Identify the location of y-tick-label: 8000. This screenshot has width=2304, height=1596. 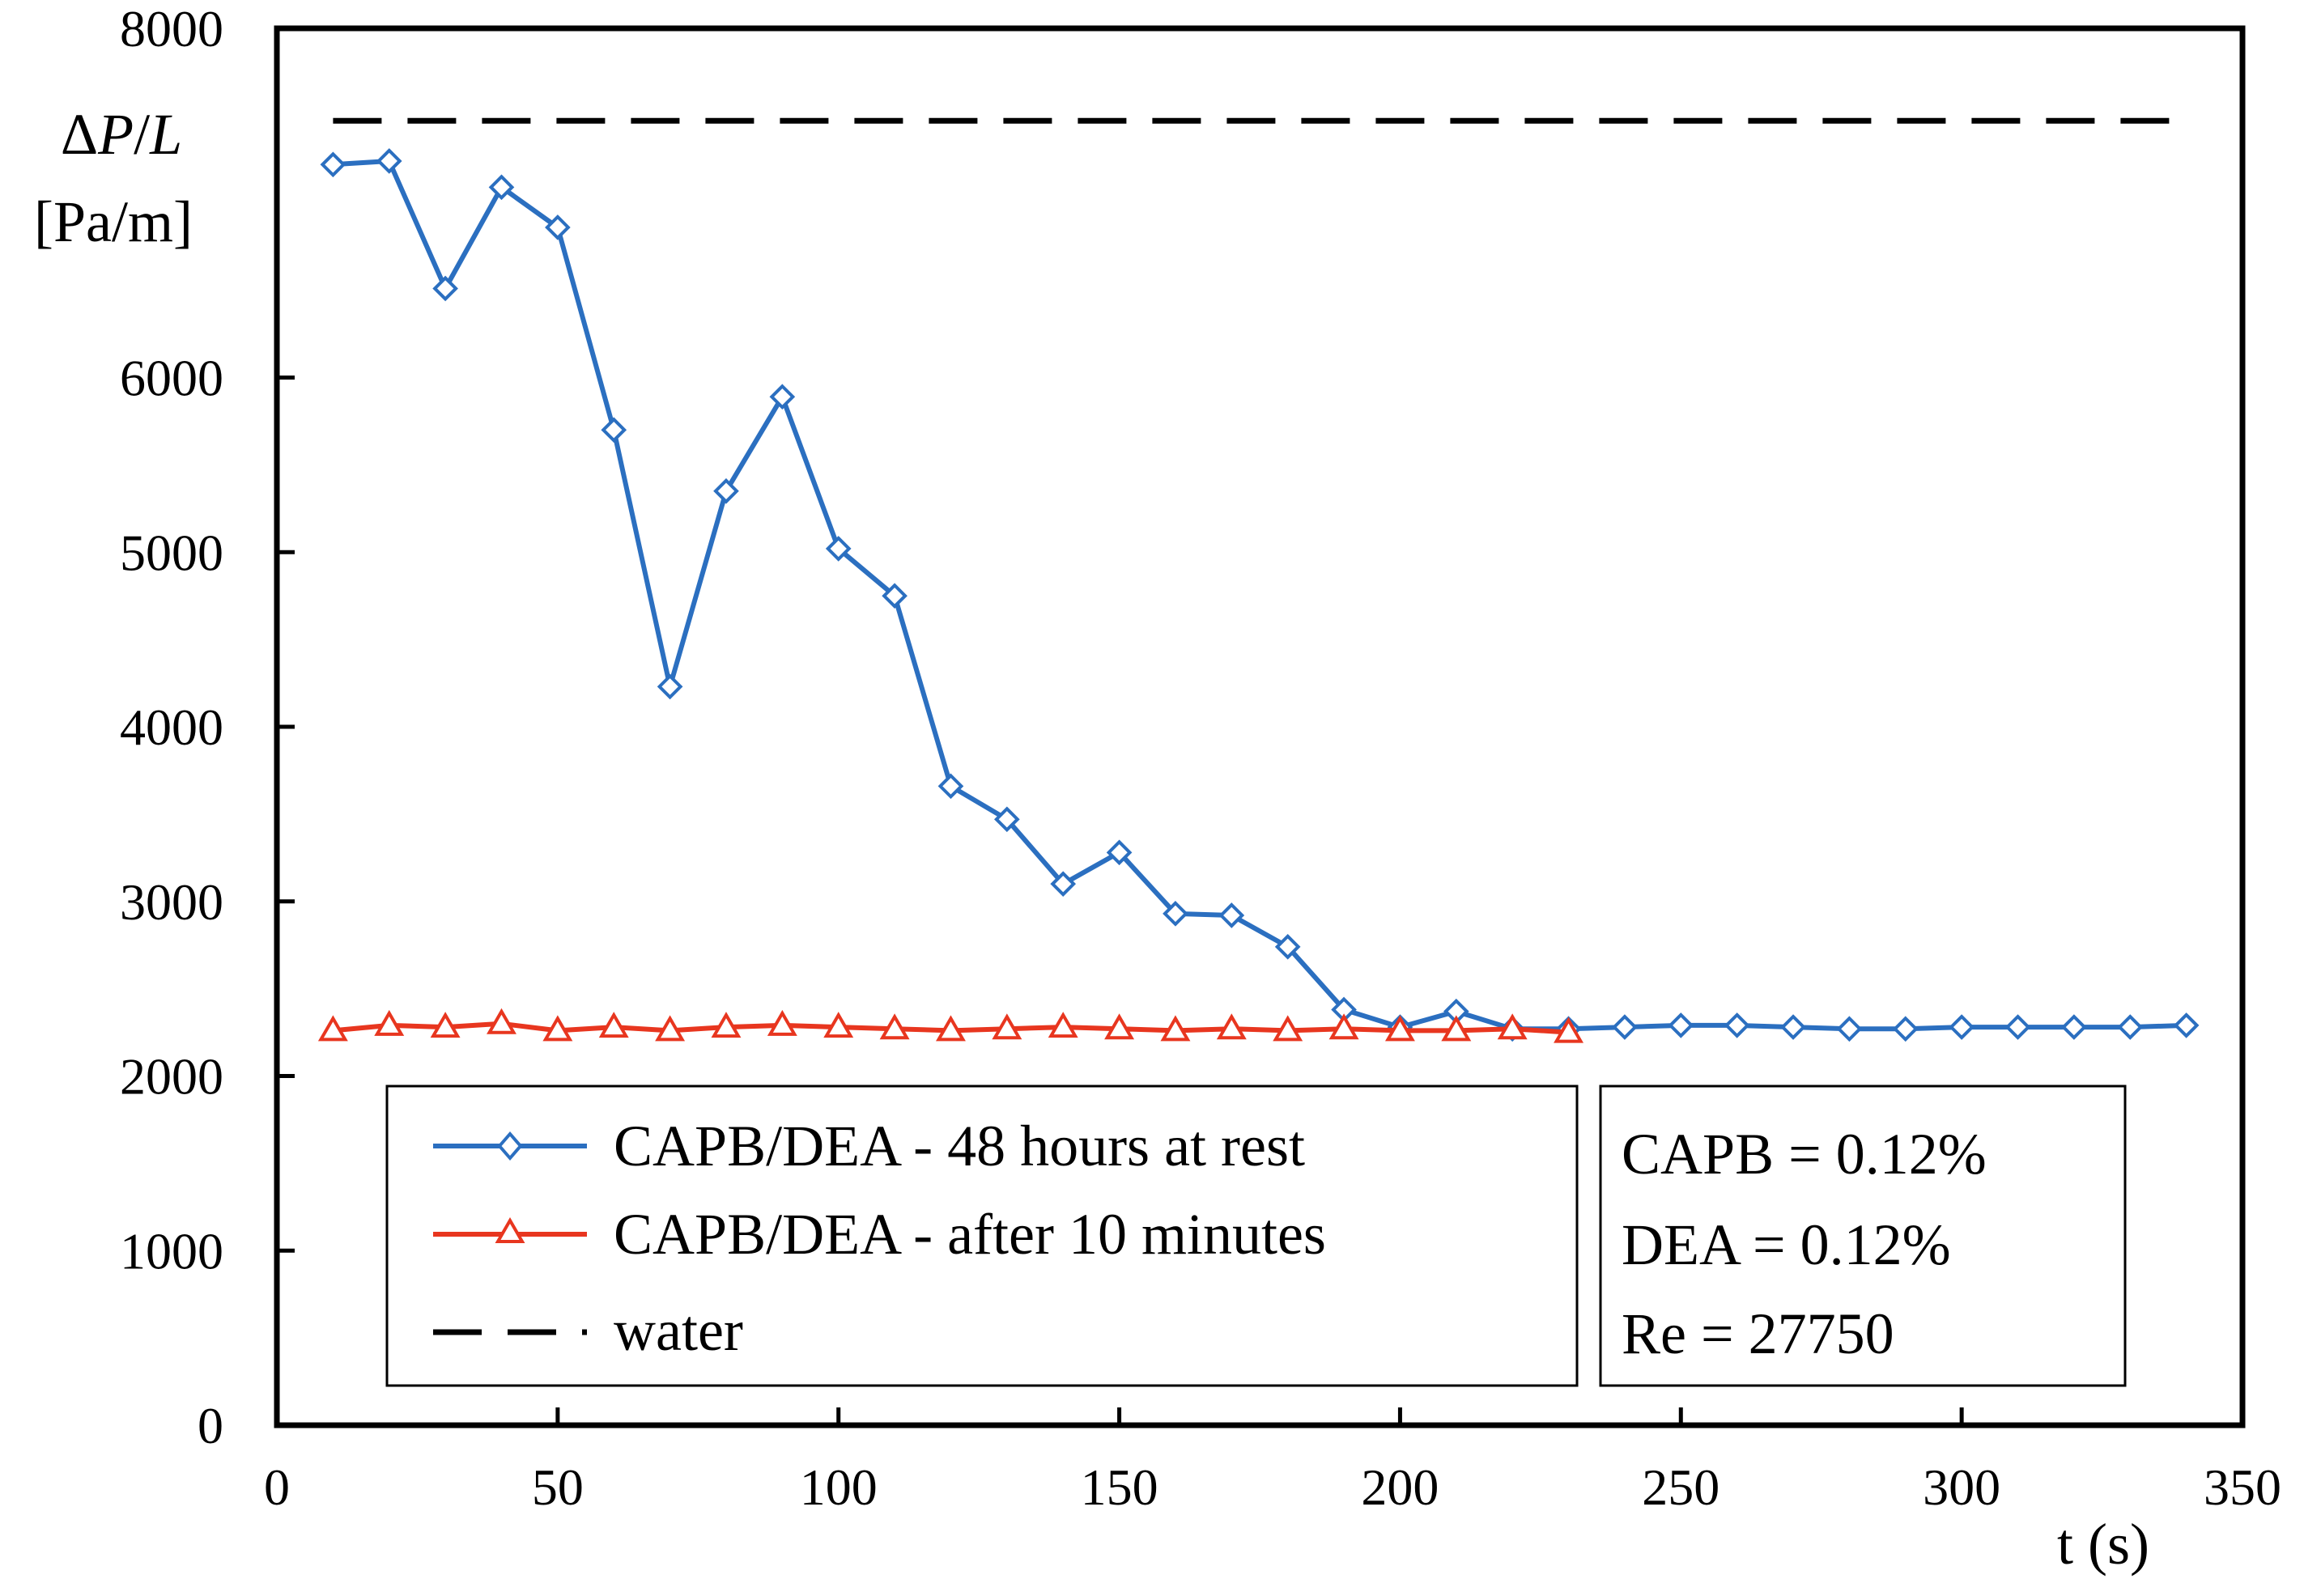
(171, 29).